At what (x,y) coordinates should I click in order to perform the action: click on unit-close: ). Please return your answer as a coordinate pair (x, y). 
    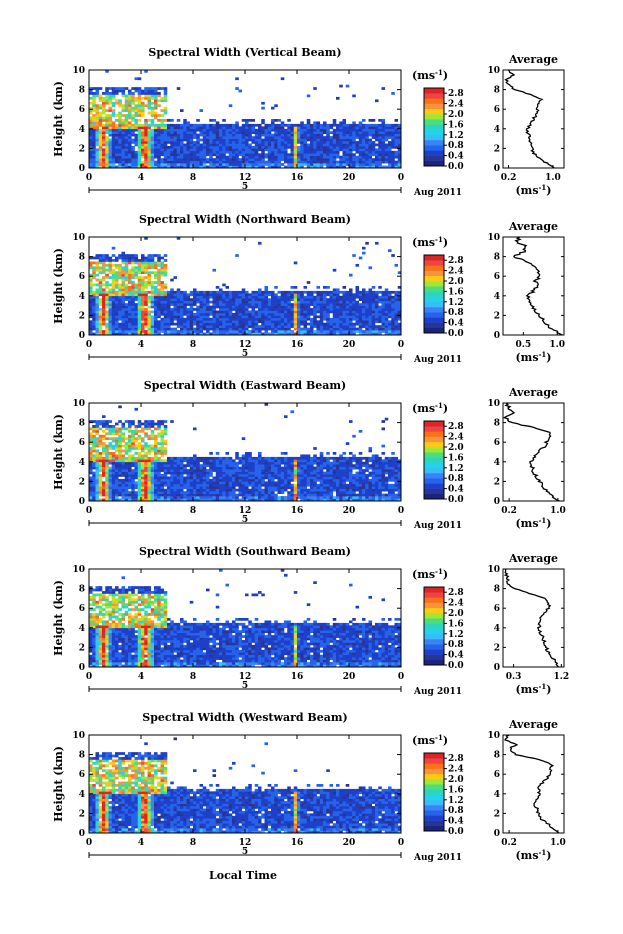
    Looking at the image, I should click on (548, 357).